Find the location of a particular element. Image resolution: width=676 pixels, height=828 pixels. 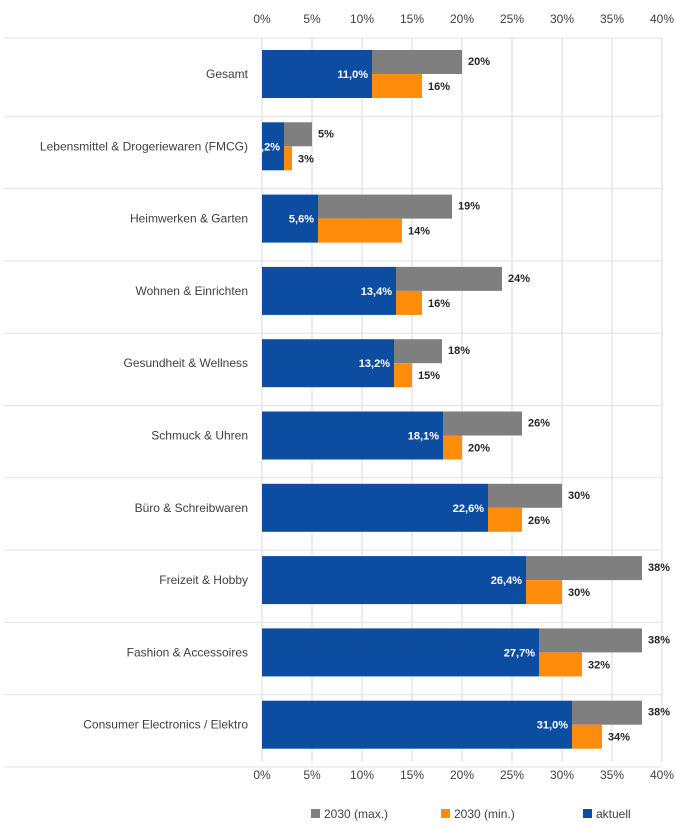

category-label: Lebensmittel & Drogeriewaren (FMCG) is located at coordinates (144, 146).